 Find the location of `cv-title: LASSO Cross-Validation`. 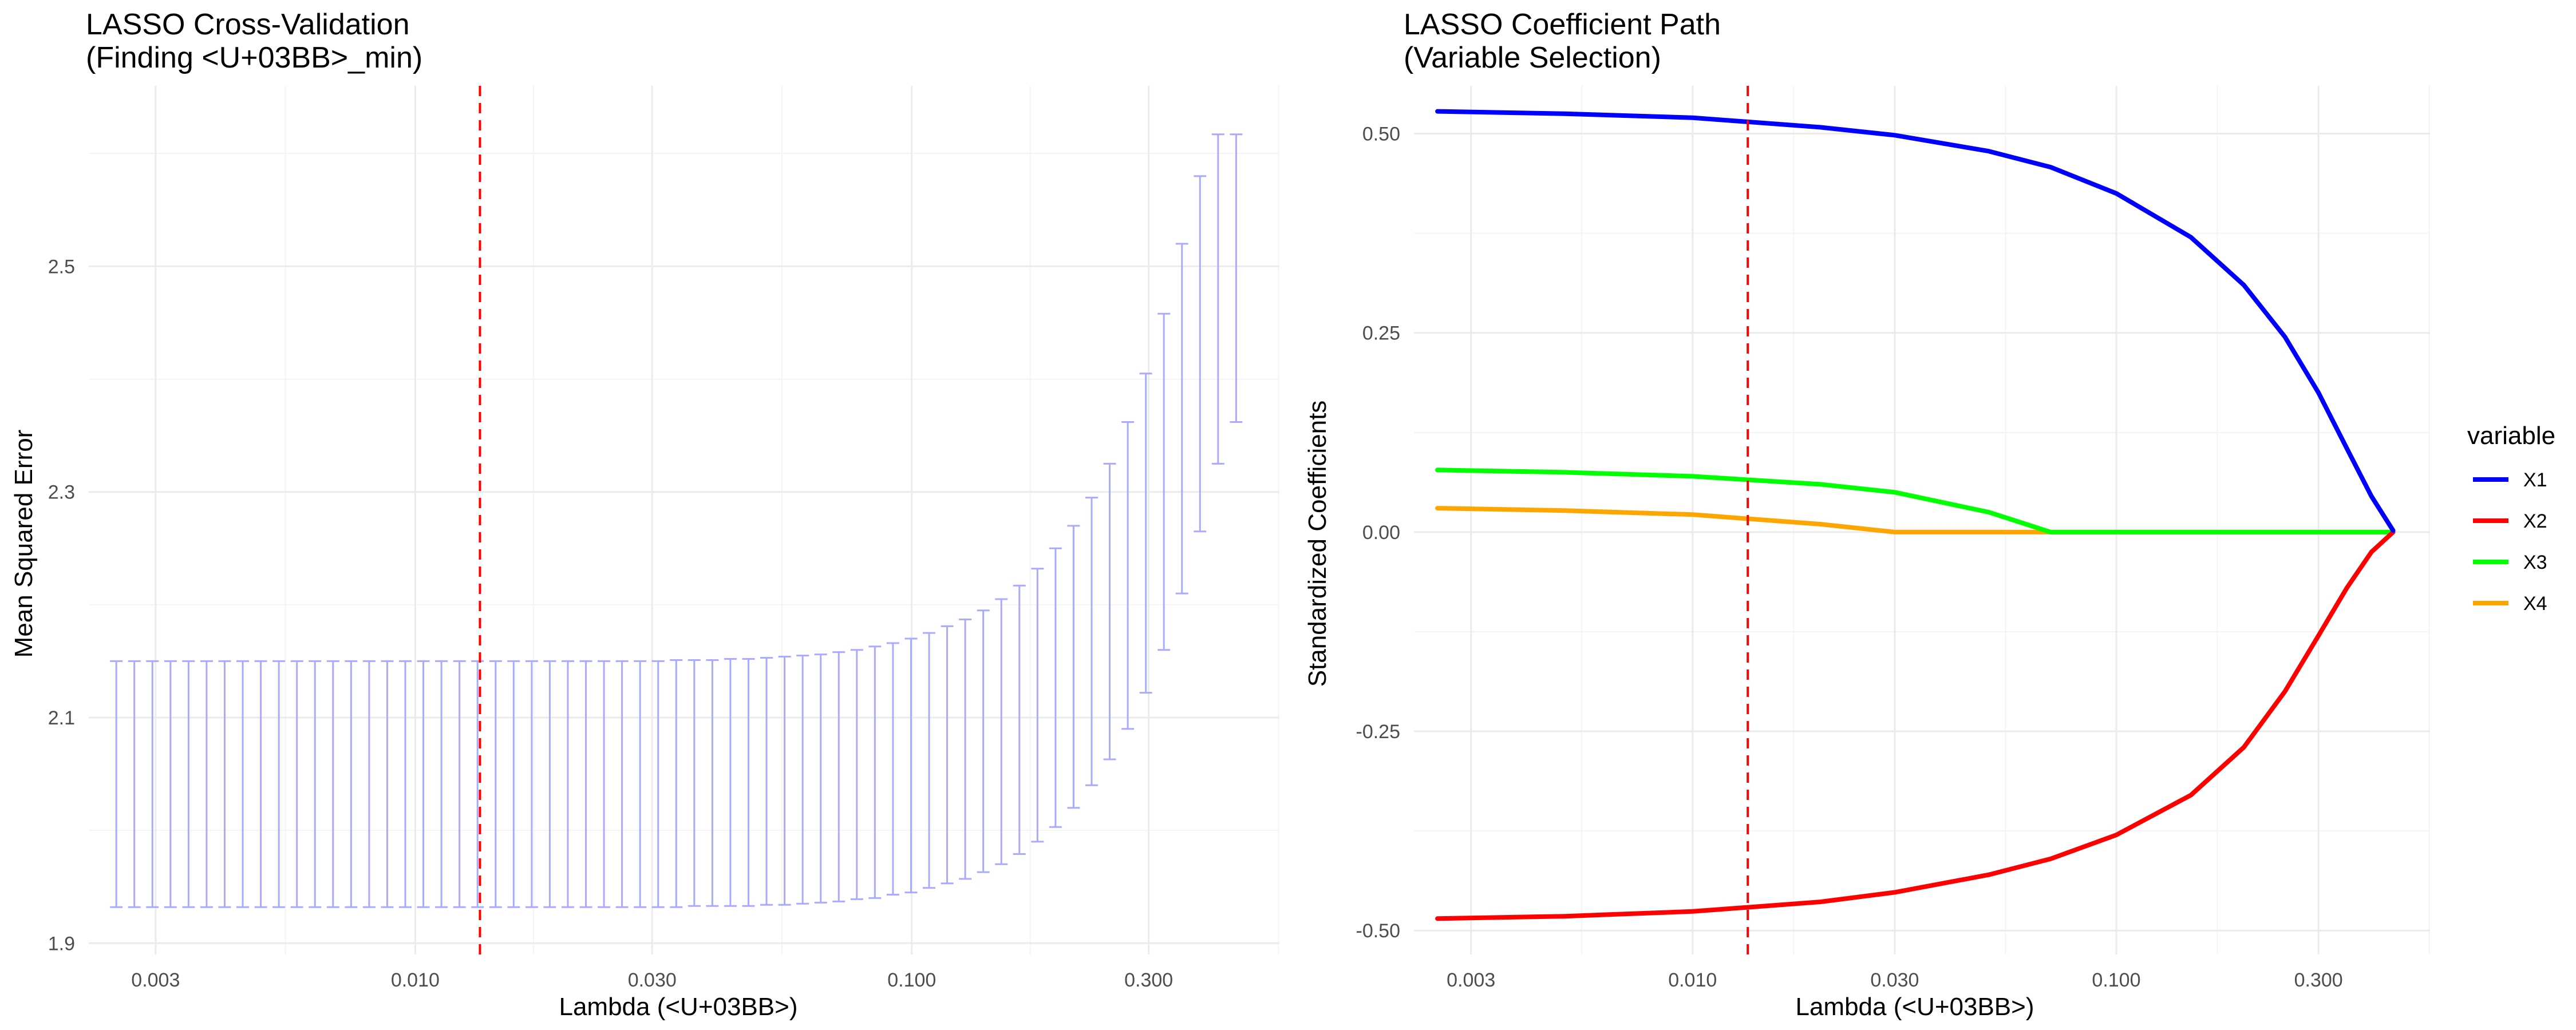

cv-title: LASSO Cross-Validation is located at coordinates (248, 24).